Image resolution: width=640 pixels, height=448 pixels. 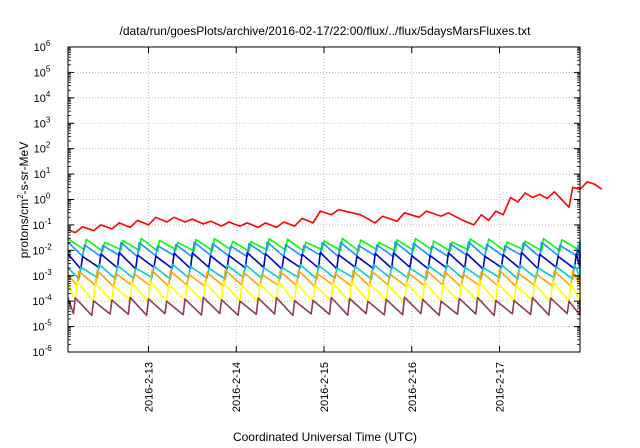 I want to click on y-tick-label: 10⁻³, so click(x=42, y=275).